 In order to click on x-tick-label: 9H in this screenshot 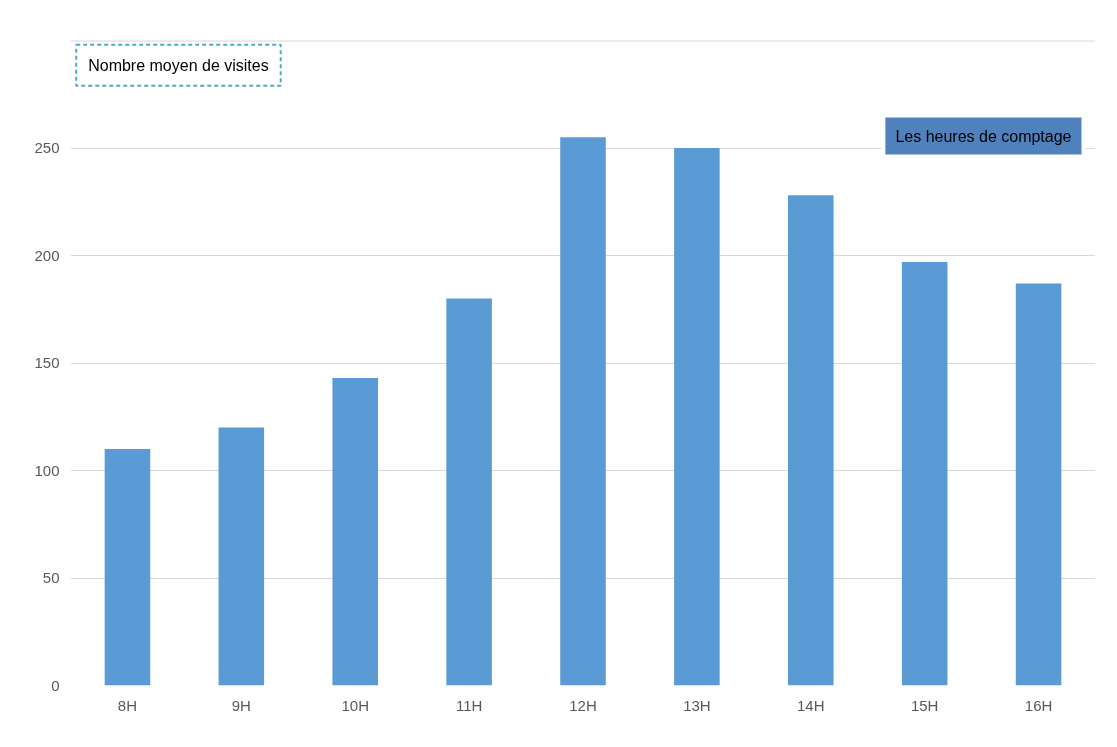, I will do `click(241, 705)`.